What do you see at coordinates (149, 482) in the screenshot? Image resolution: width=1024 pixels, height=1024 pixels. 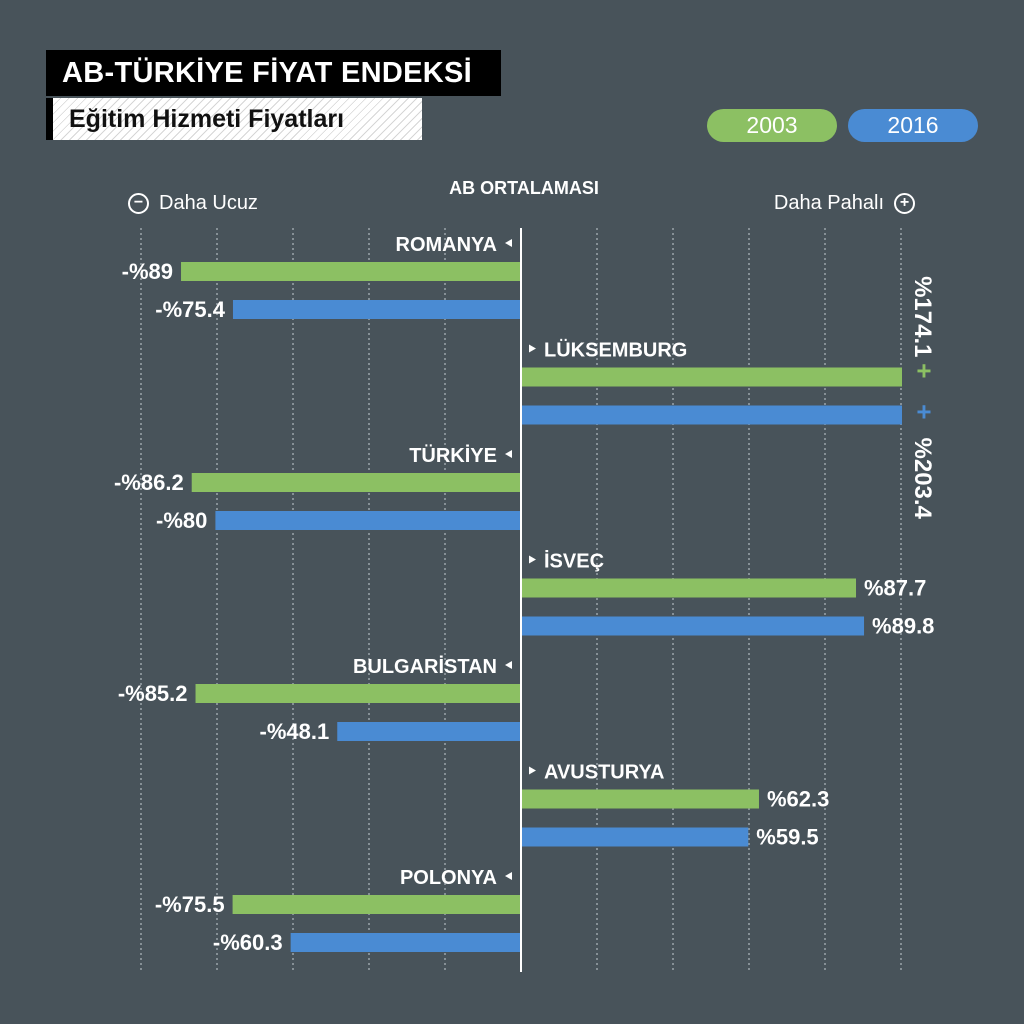 I see `value-label-2003-2: -%86.2` at bounding box center [149, 482].